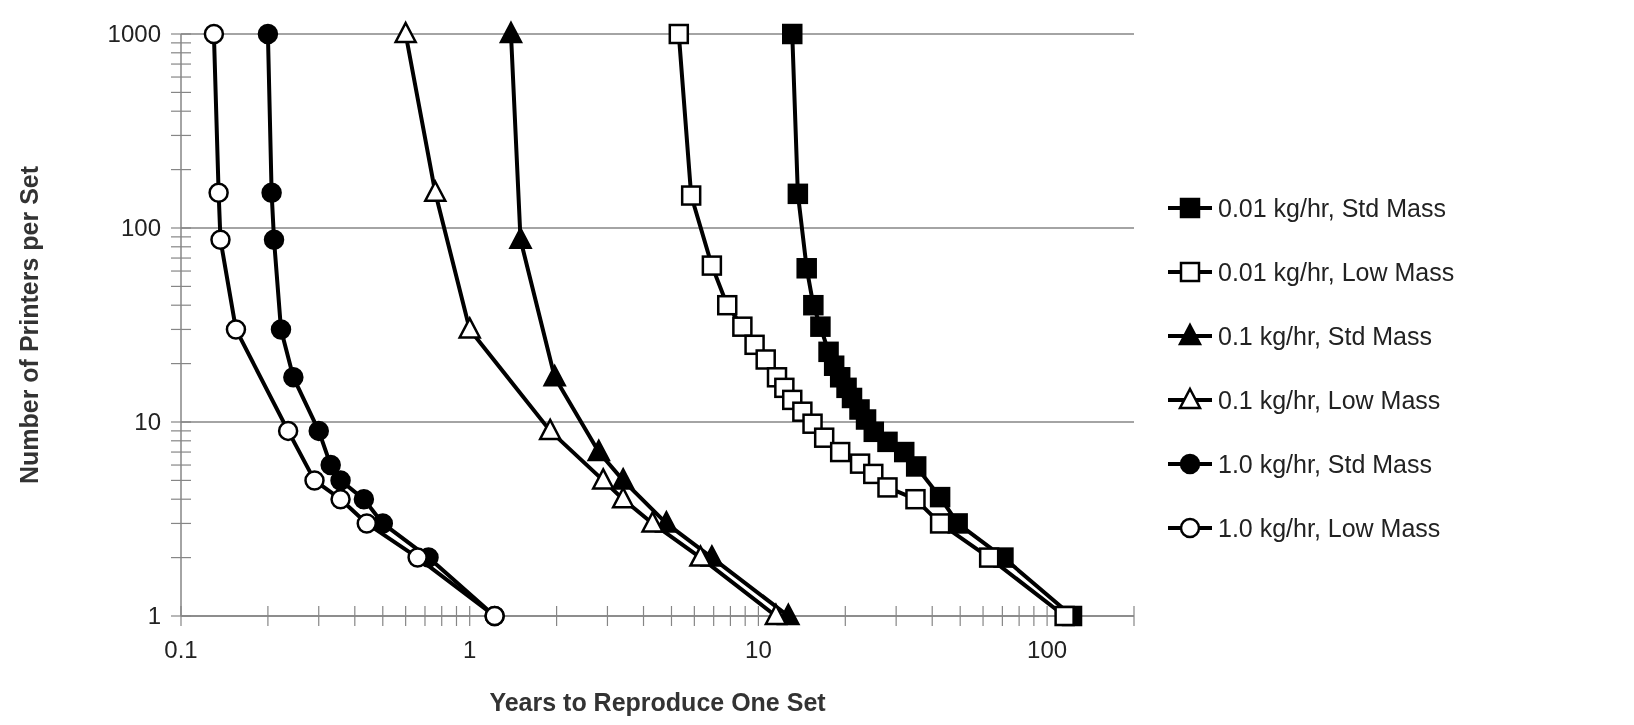  What do you see at coordinates (181, 649) in the screenshot?
I see `x-tick-label: 0.1` at bounding box center [181, 649].